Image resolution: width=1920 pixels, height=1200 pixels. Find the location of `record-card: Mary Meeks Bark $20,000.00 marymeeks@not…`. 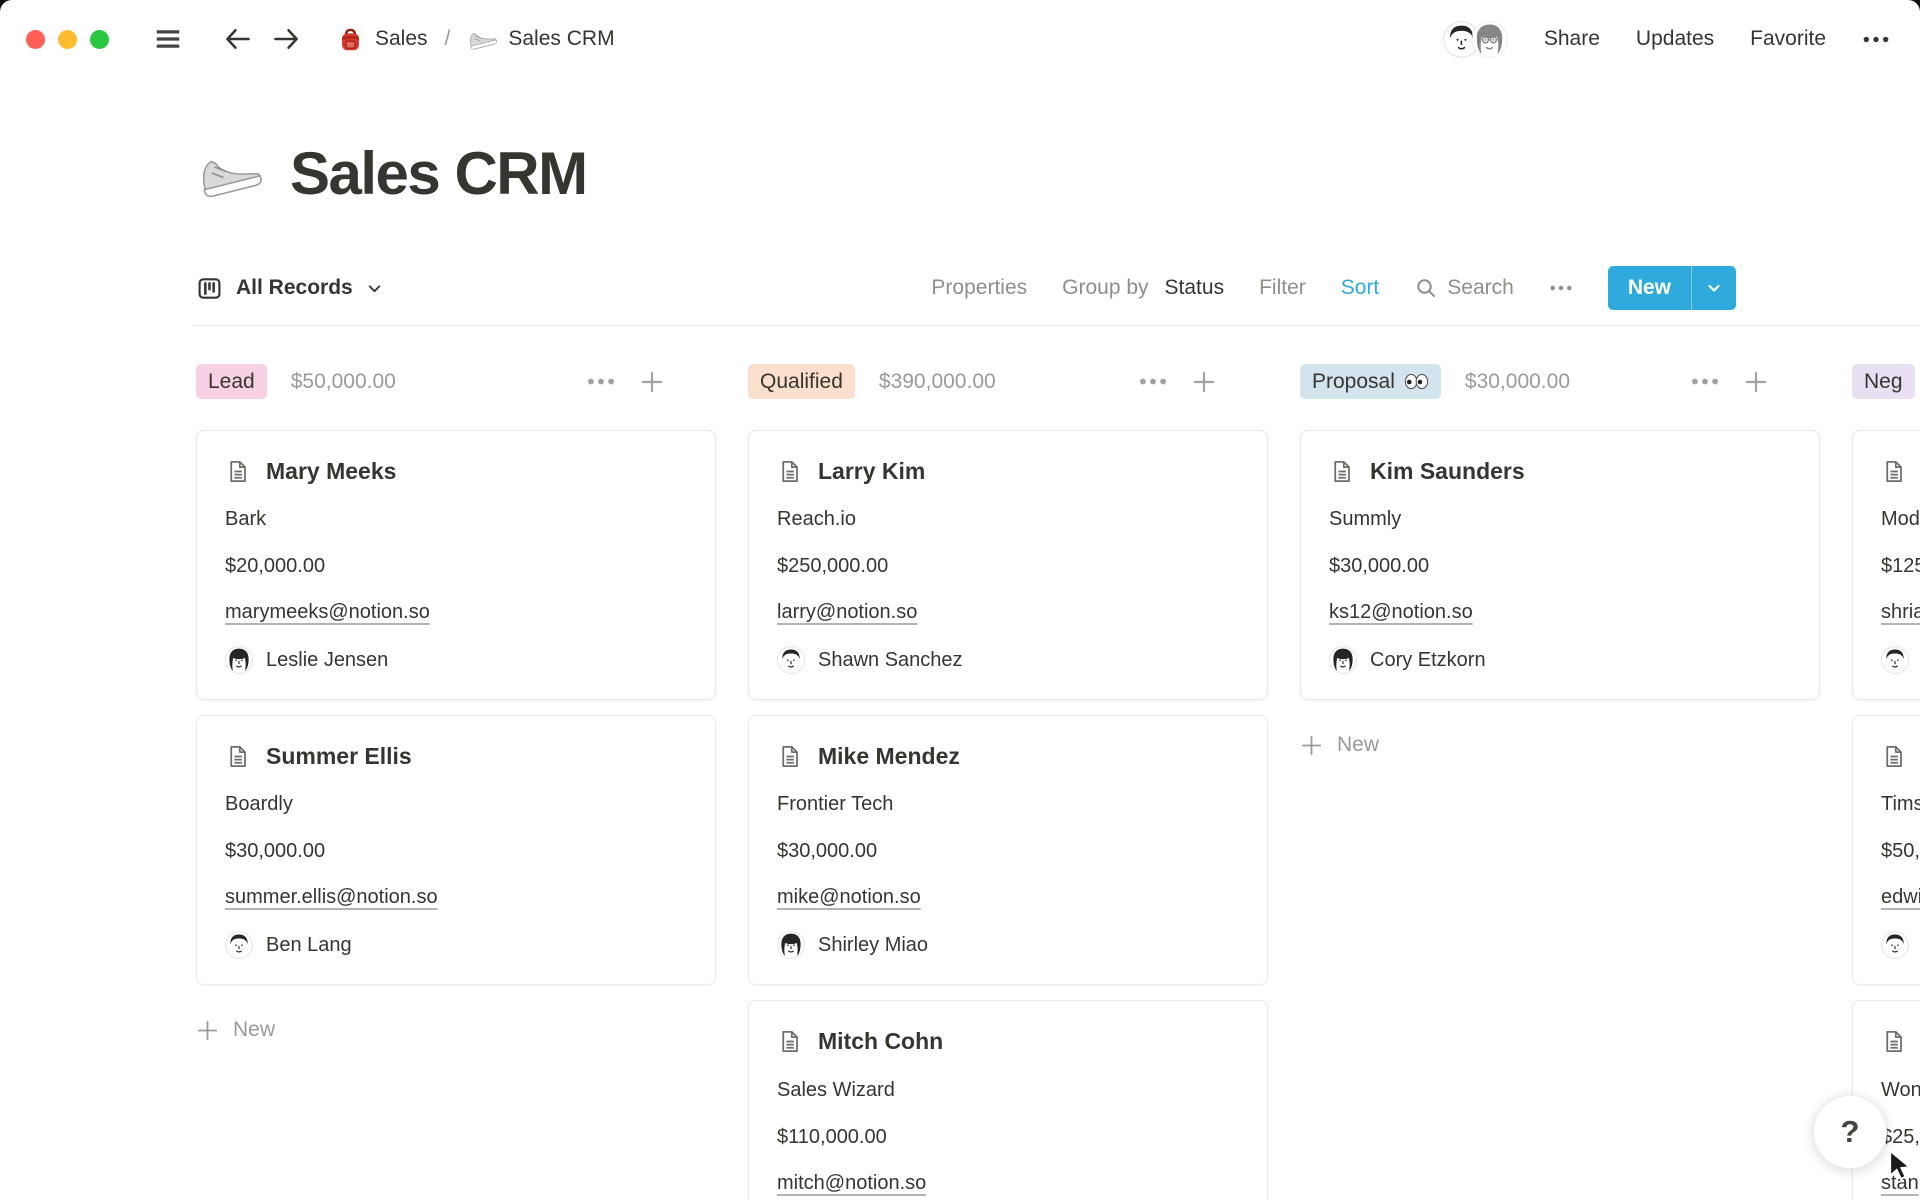

record-card: Mary Meeks Bark $20,000.00 marymeeks@not… is located at coordinates (456, 565).